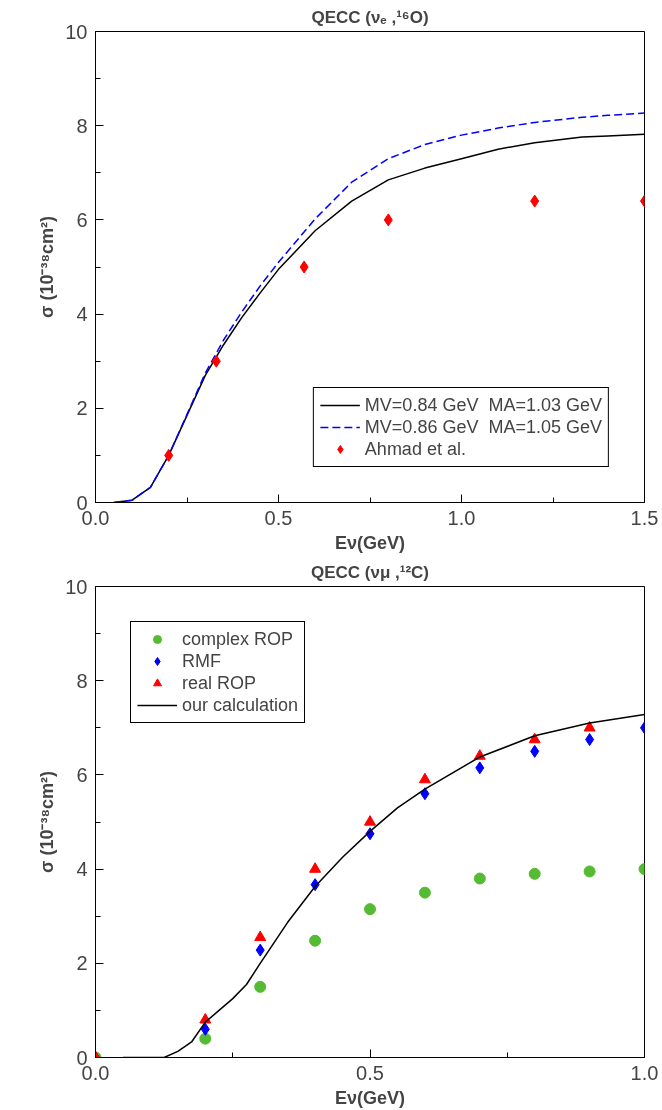 Image resolution: width=662 pixels, height=1110 pixels. I want to click on legend-label: our calculation, so click(240, 705).